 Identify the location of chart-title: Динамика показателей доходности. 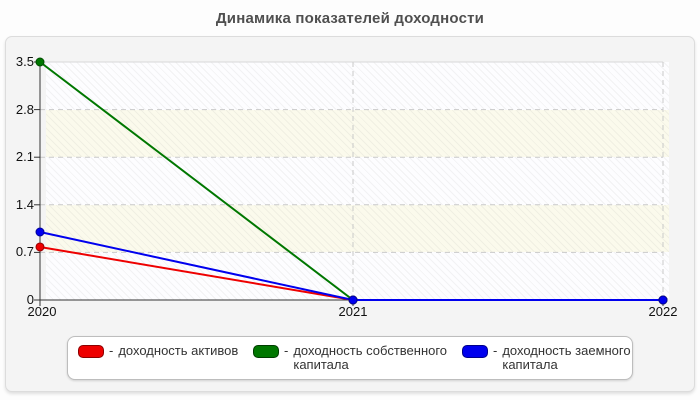
(350, 18).